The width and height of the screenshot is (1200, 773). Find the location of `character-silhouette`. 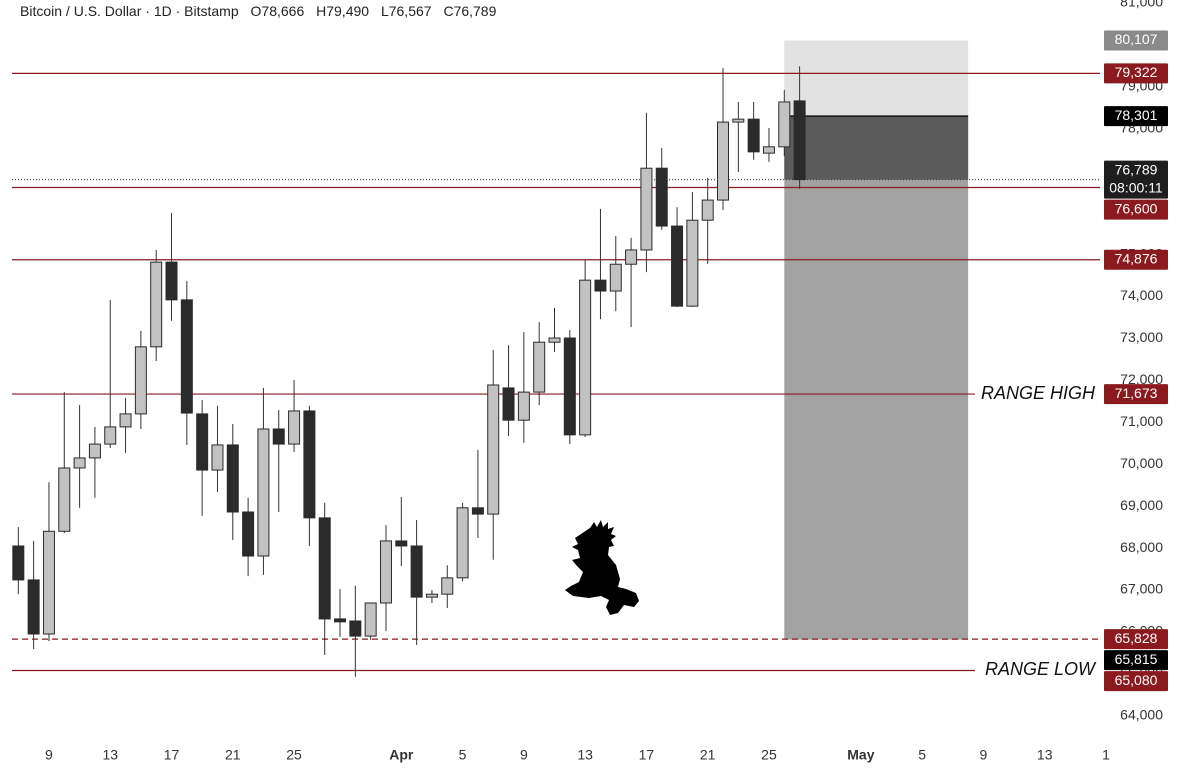

character-silhouette is located at coordinates (602, 567).